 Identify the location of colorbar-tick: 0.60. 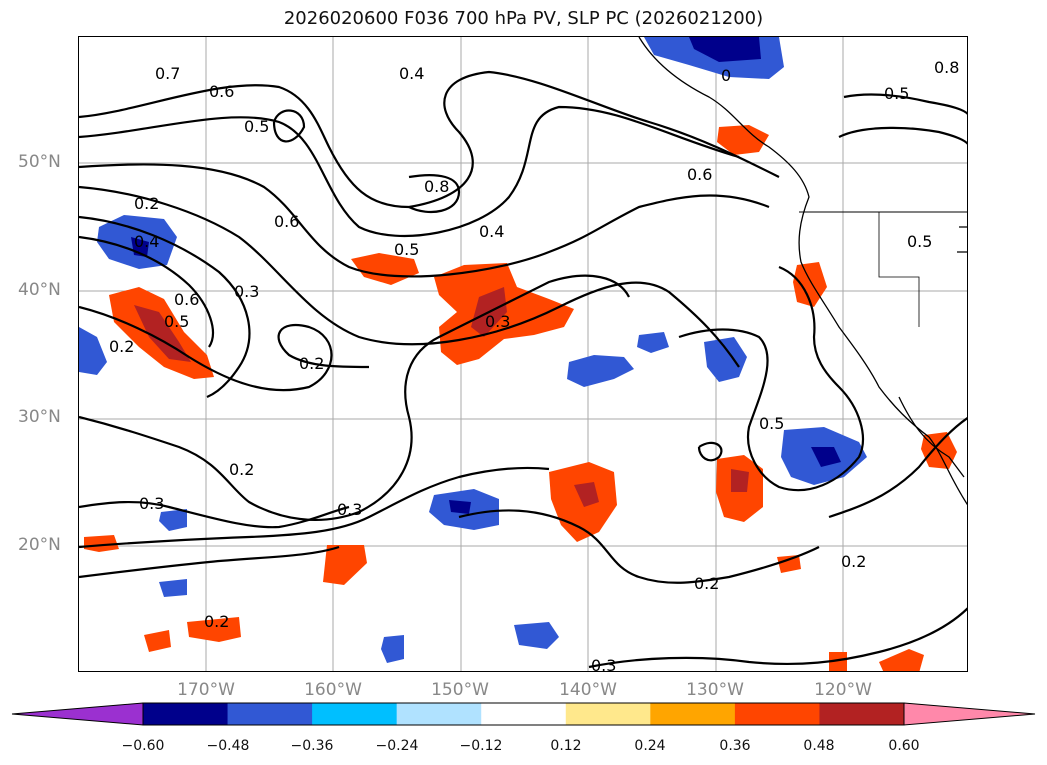
(904, 746).